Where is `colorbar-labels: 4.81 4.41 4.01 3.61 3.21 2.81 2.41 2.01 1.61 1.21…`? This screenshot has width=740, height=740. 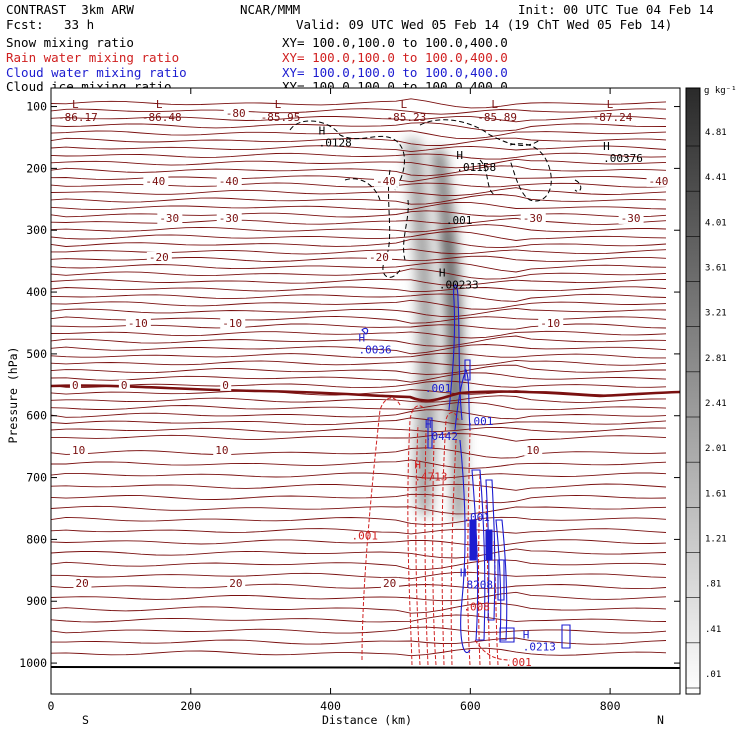
colorbar-labels: 4.81 4.41 4.01 3.61 3.21 2.81 2.41 2.01 1.61 1.21… is located at coordinates (716, 404).